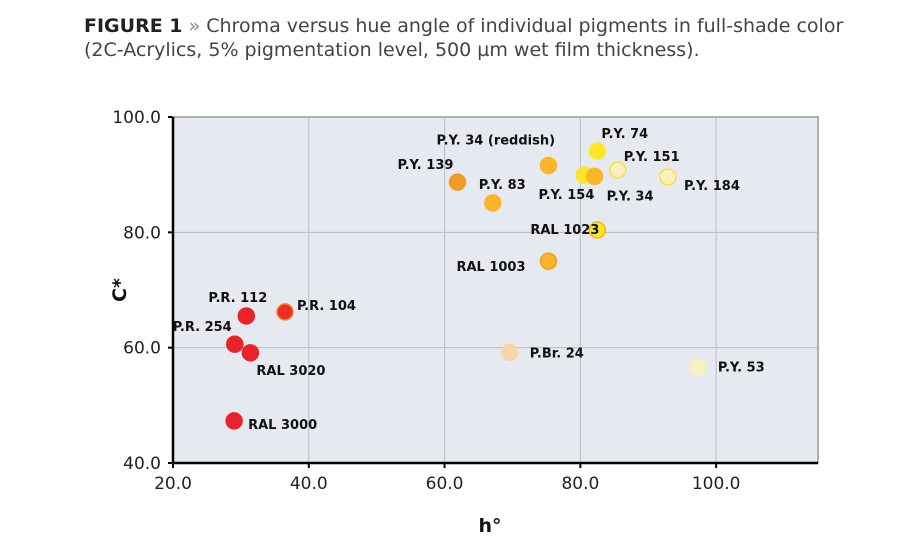  I want to click on point-label: P.Y. 184, so click(712, 186).